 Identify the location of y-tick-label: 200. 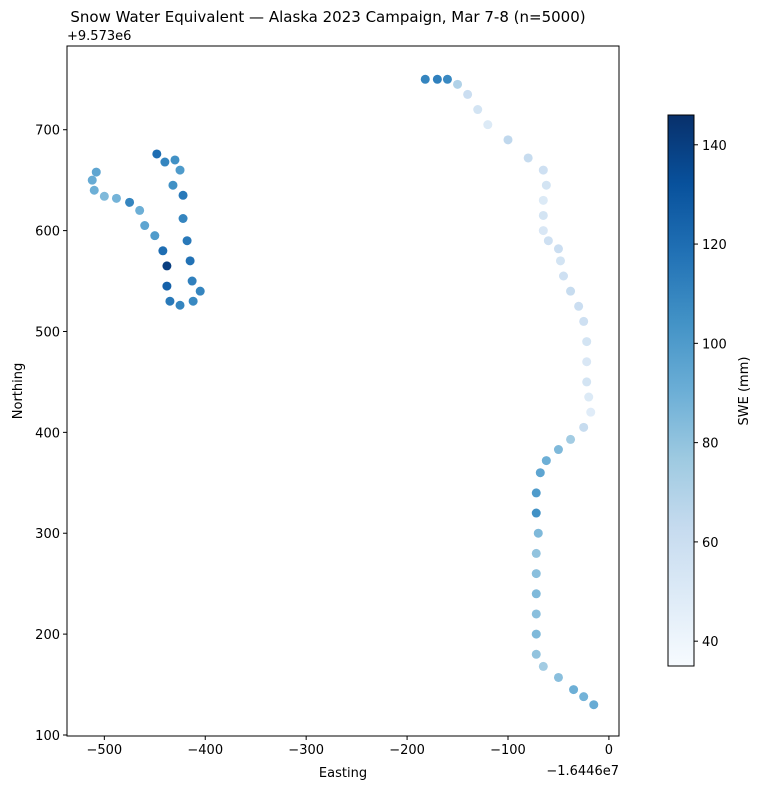
(47, 635).